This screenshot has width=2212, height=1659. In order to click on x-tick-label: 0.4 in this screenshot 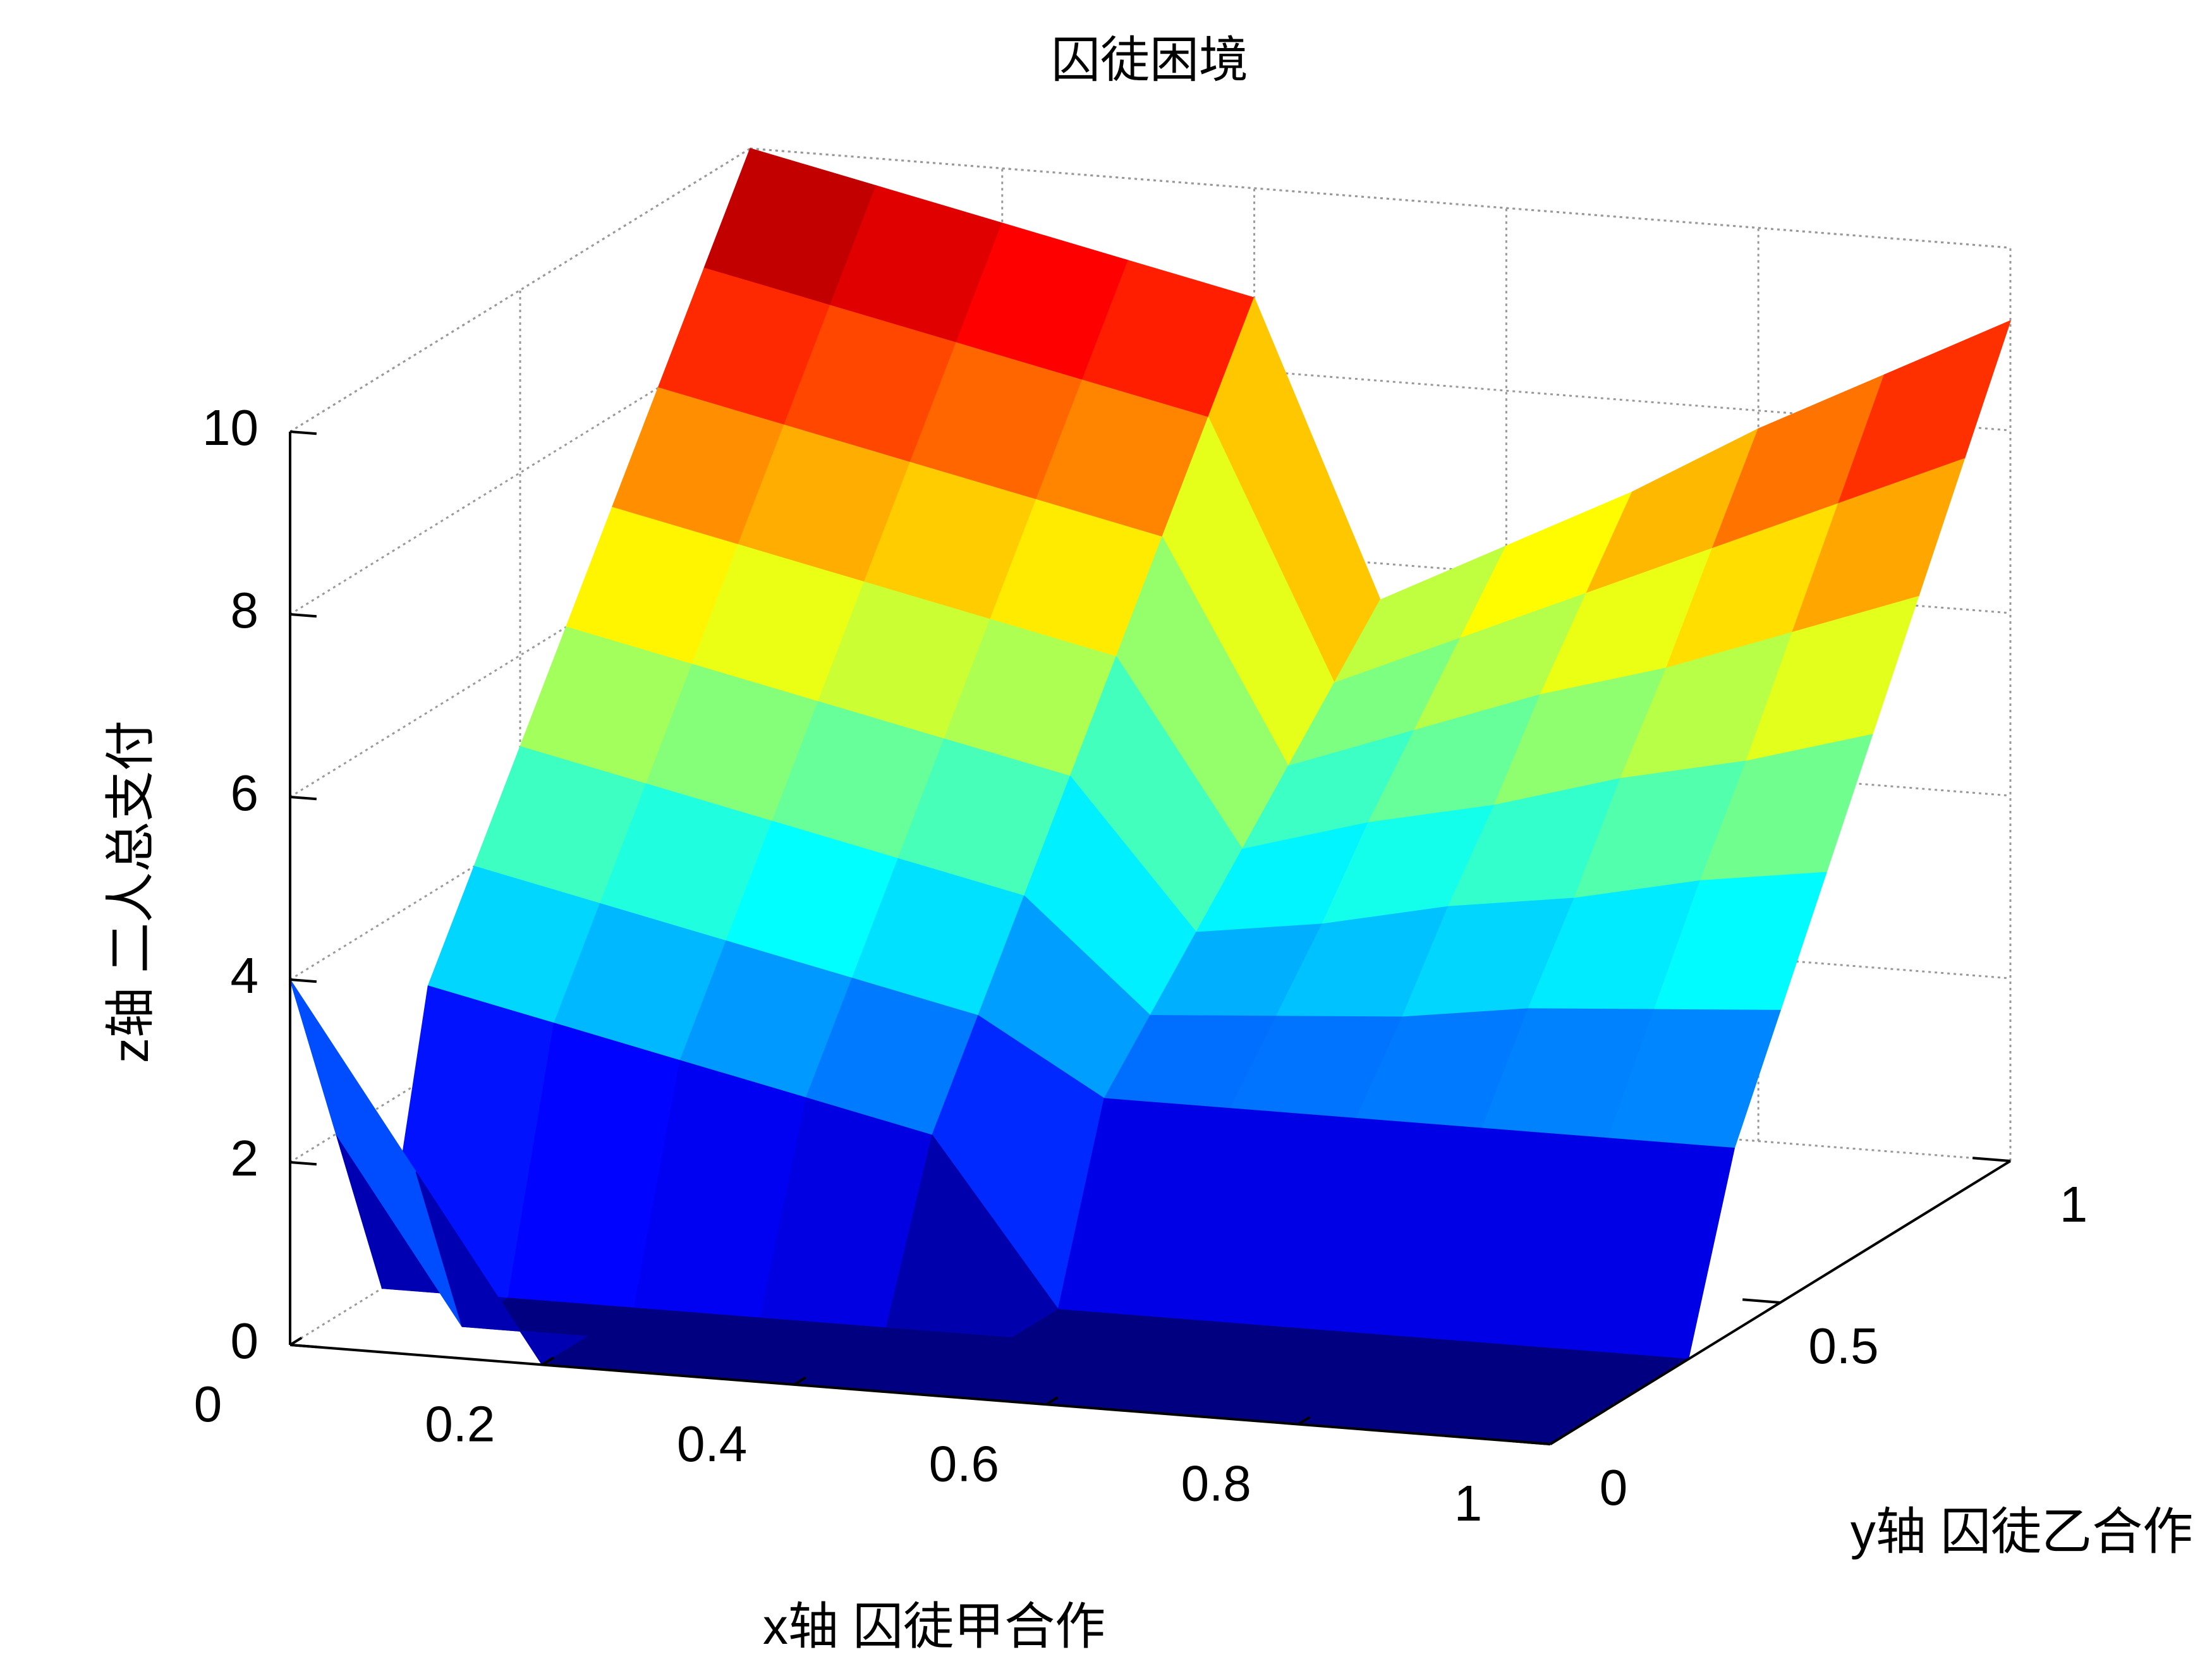, I will do `click(712, 1444)`.